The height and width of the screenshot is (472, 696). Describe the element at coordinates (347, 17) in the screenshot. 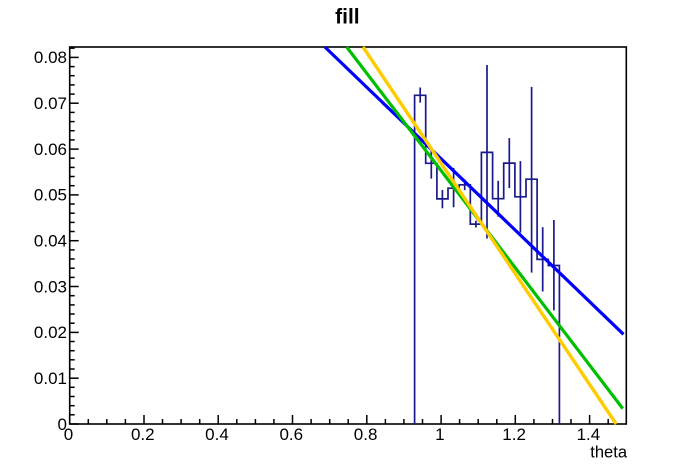

I see `svg-text: fill` at that location.